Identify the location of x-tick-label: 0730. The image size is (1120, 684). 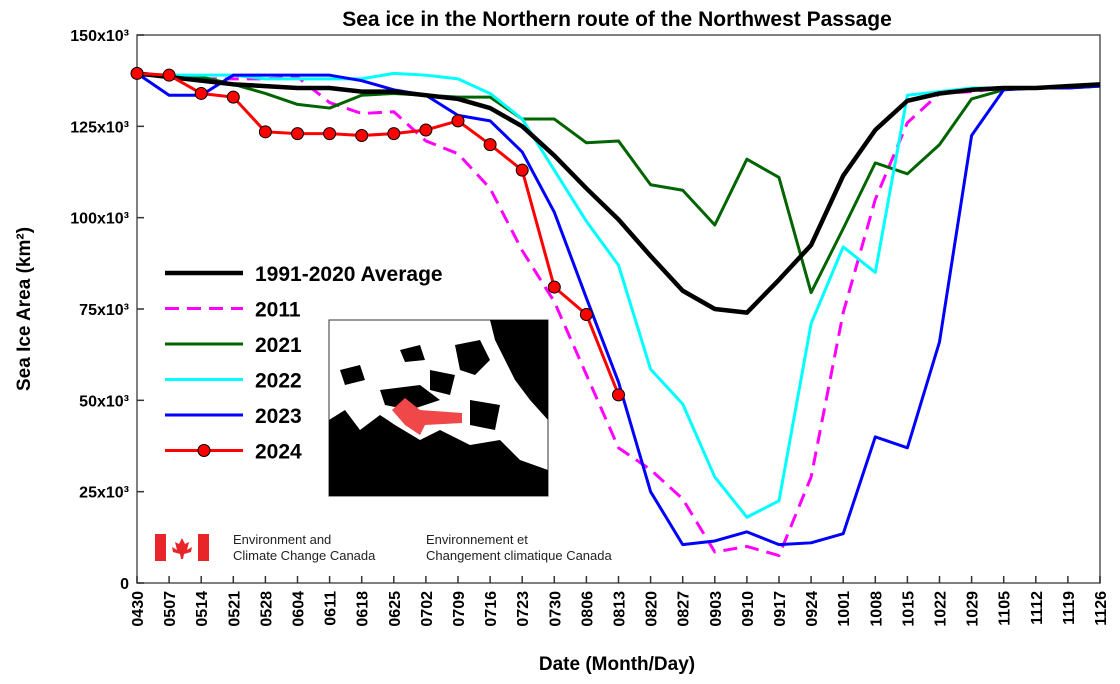
(555, 609).